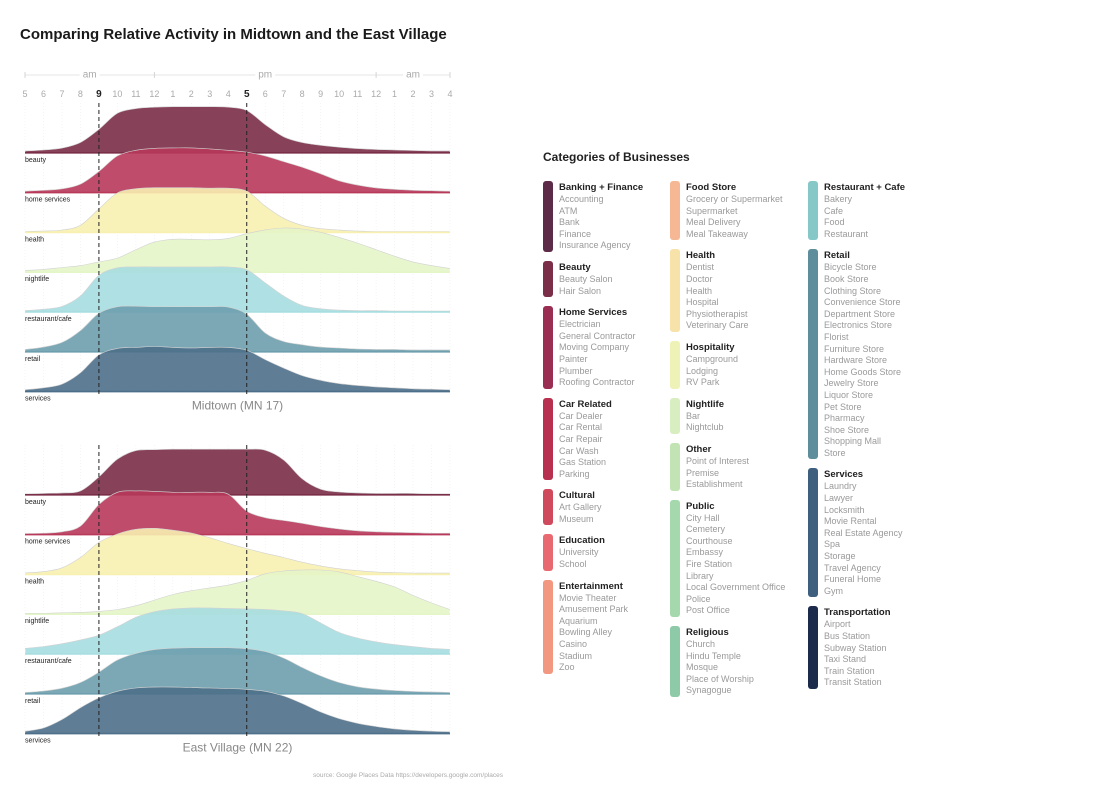 The image size is (1102, 800). What do you see at coordinates (48, 542) in the screenshot?
I see `row-label: home services` at bounding box center [48, 542].